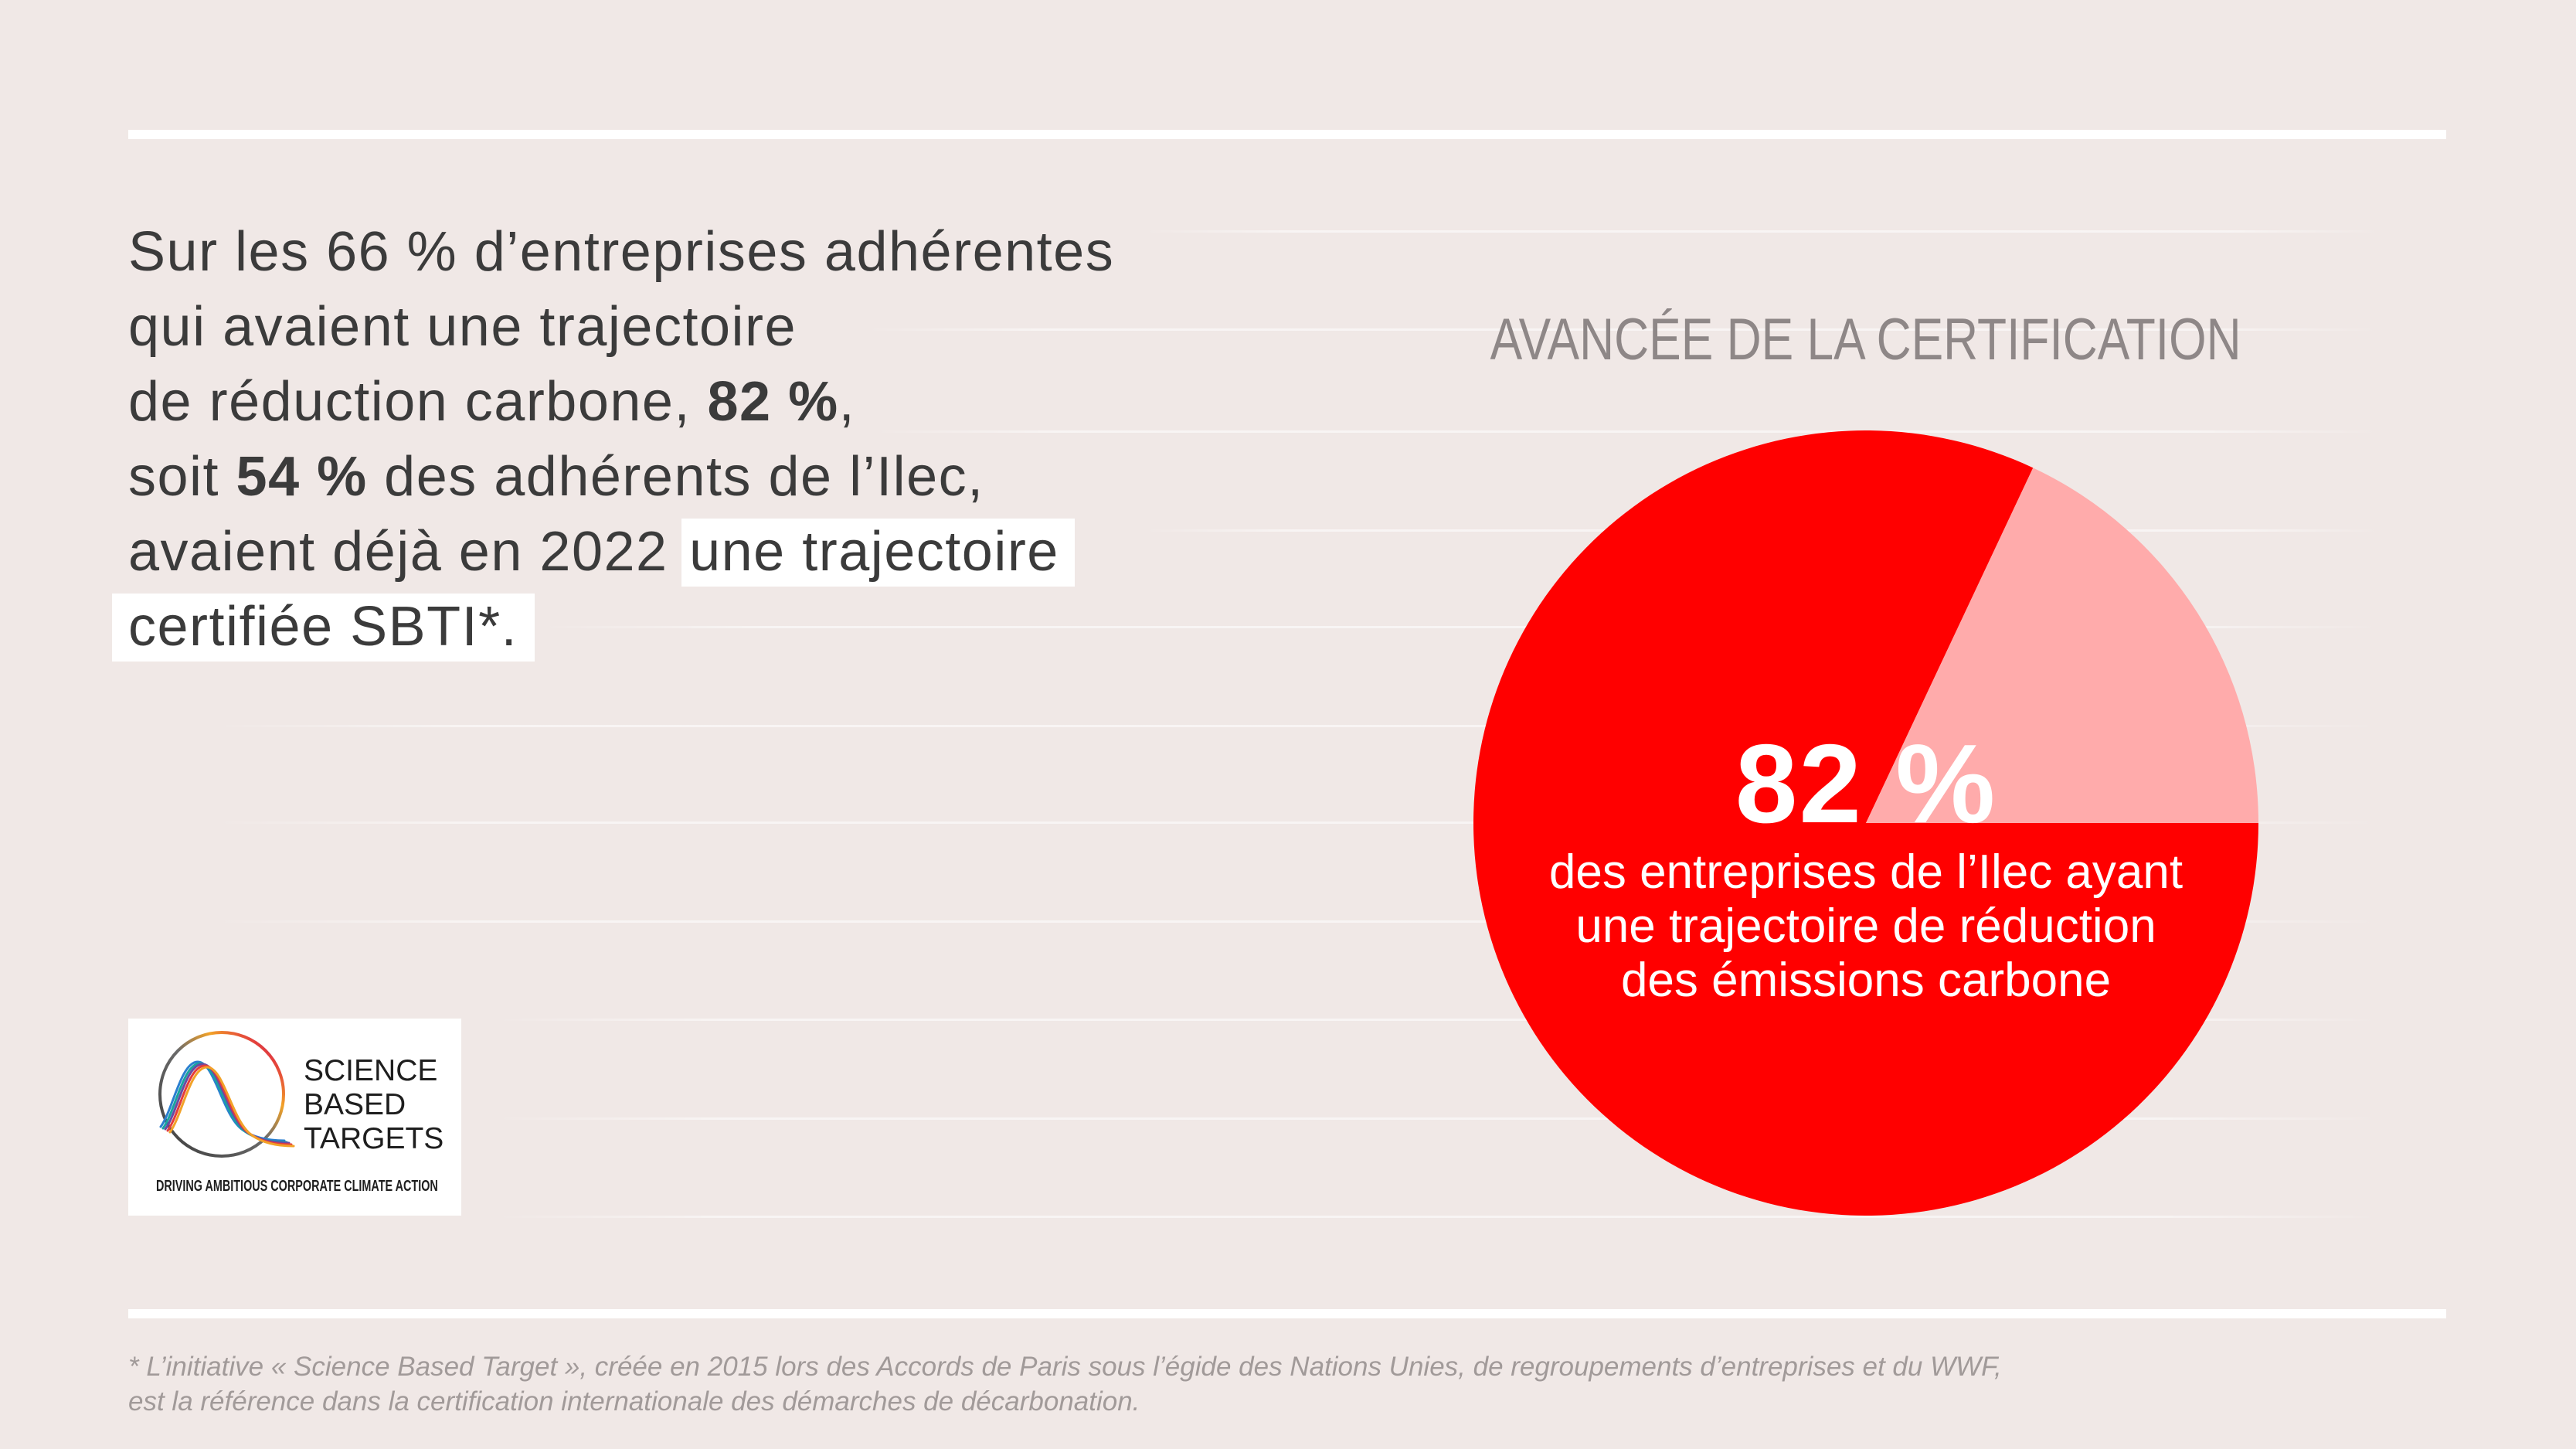 This screenshot has width=2576, height=1449. Describe the element at coordinates (773, 402) in the screenshot. I see `stat-82-percent: 82 %` at that location.